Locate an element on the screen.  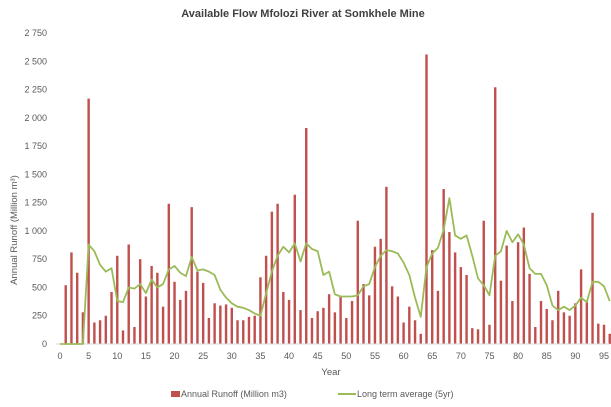
y-tick-label: 1 000 is located at coordinates (35, 231).